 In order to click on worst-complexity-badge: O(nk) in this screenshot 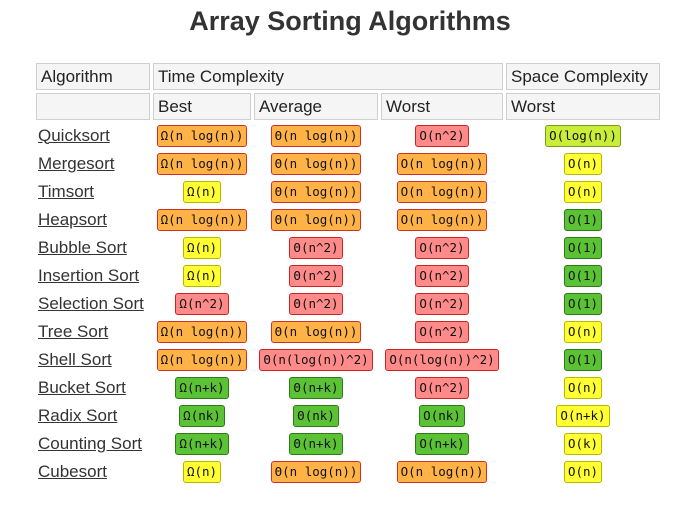, I will do `click(442, 415)`.